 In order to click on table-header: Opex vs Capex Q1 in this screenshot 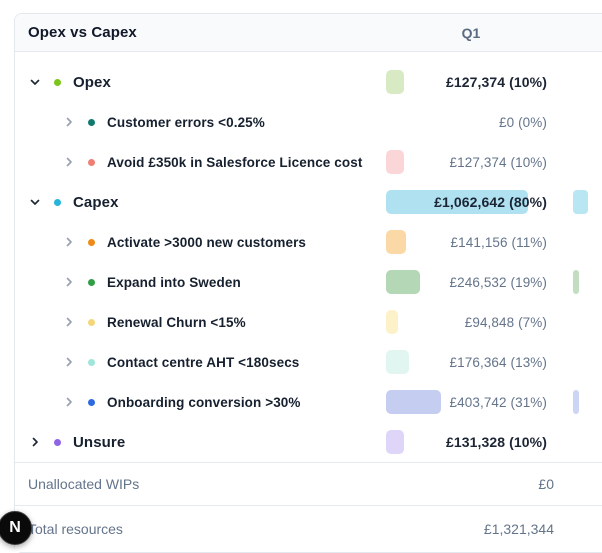, I will do `click(308, 33)`.